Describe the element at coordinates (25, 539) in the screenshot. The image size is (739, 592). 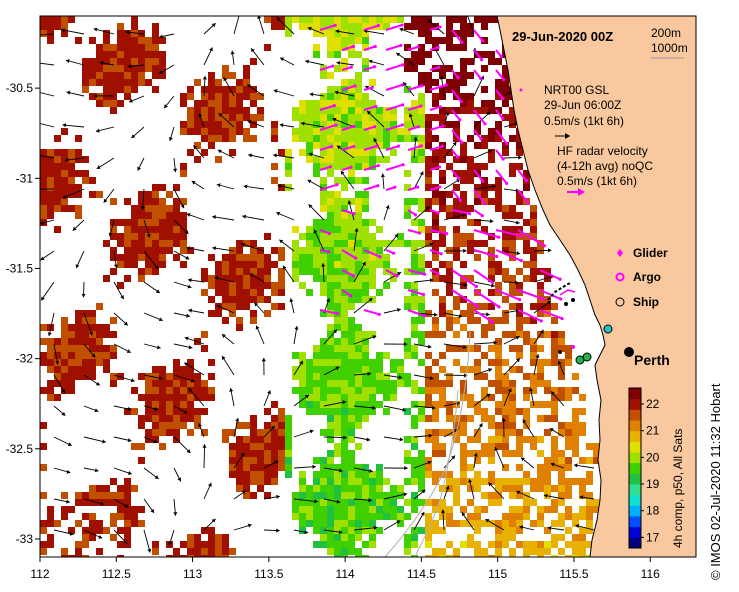
I see `y-tick-label: -33` at that location.